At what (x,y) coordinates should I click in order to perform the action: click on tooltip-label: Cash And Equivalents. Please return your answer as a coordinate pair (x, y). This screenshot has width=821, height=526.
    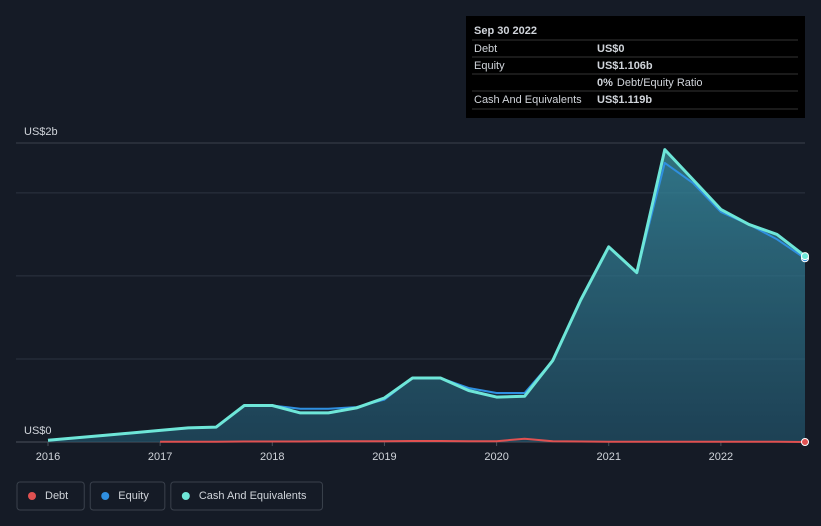
    Looking at the image, I should click on (528, 100).